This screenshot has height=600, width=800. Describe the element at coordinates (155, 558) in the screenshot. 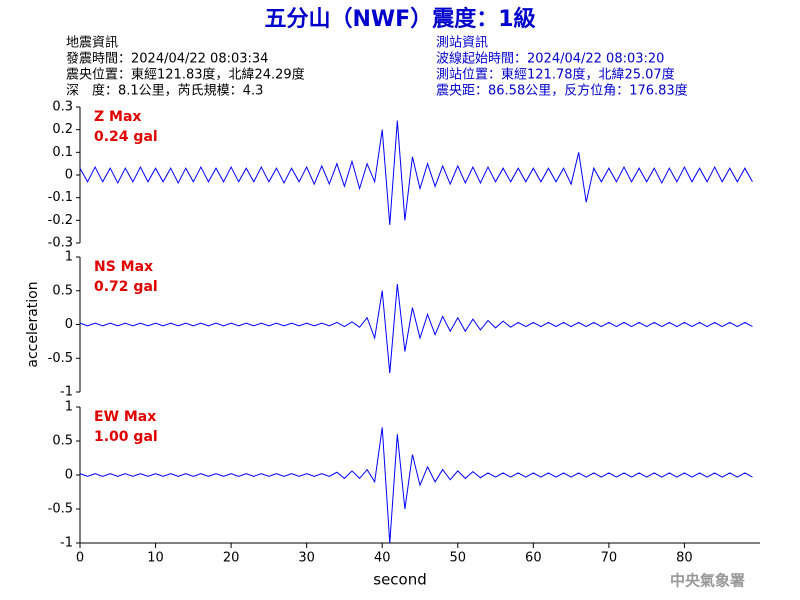

I see `x-tick-label: 10` at that location.